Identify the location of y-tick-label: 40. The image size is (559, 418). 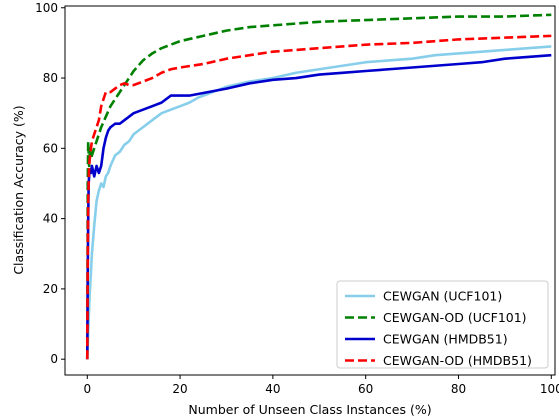
(50, 219).